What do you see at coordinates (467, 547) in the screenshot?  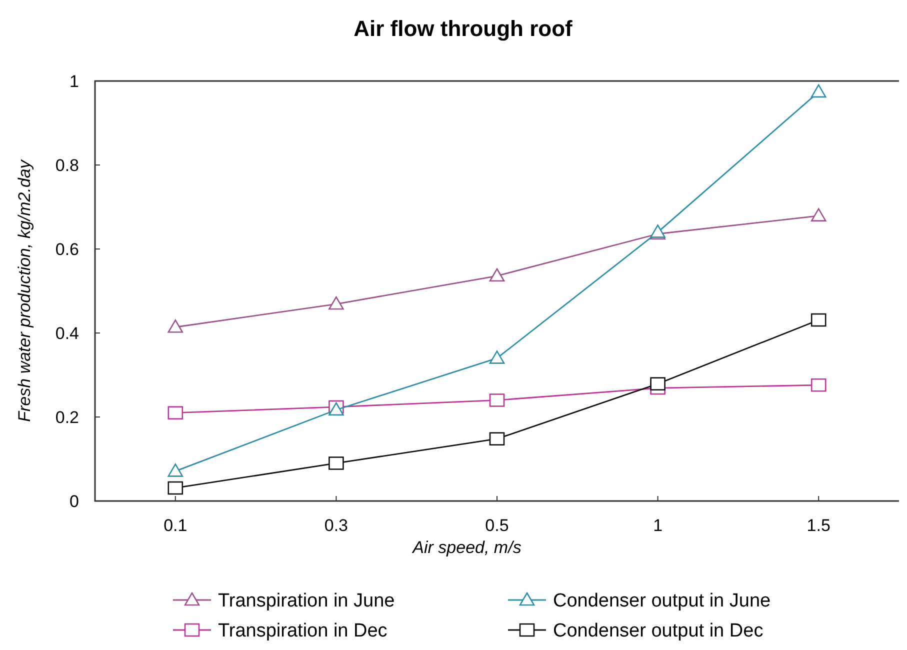 I see `x-axis-title: Air speed, m/s` at bounding box center [467, 547].